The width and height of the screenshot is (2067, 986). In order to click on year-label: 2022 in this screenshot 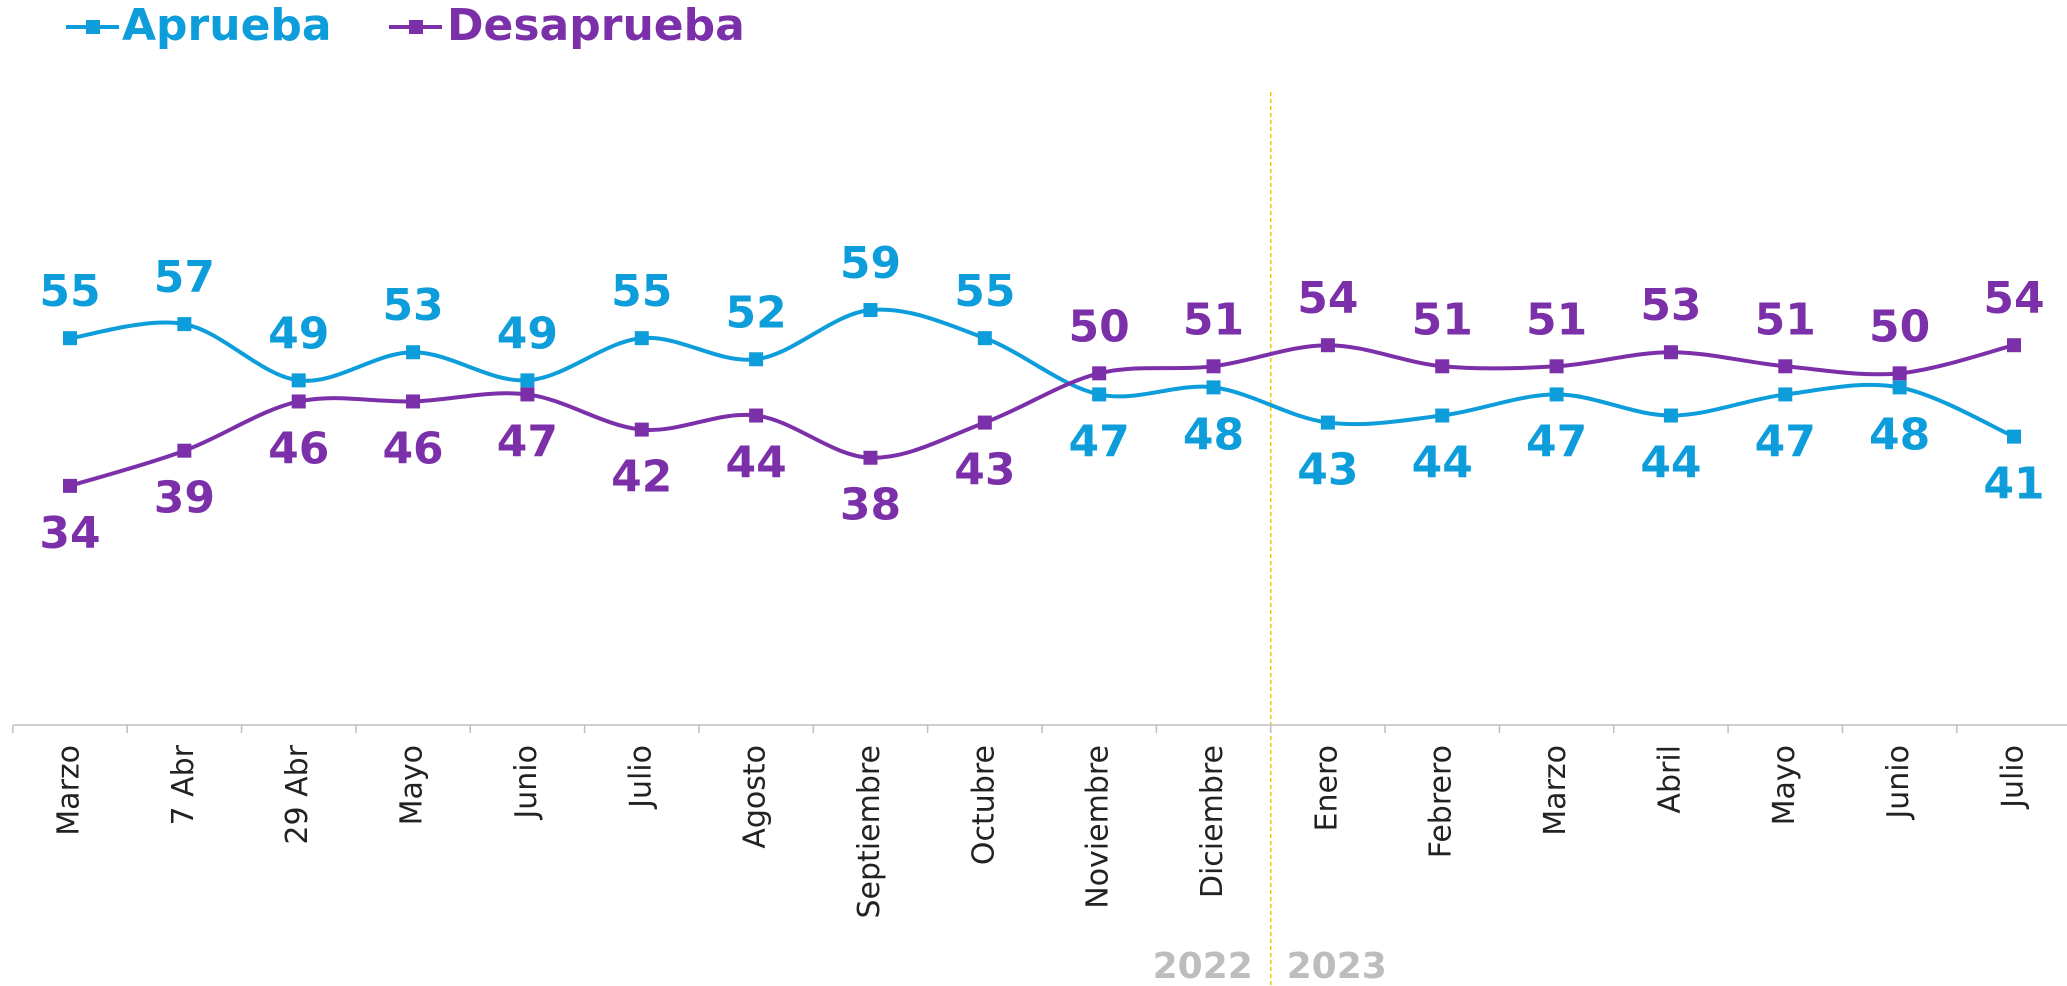, I will do `click(1203, 966)`.